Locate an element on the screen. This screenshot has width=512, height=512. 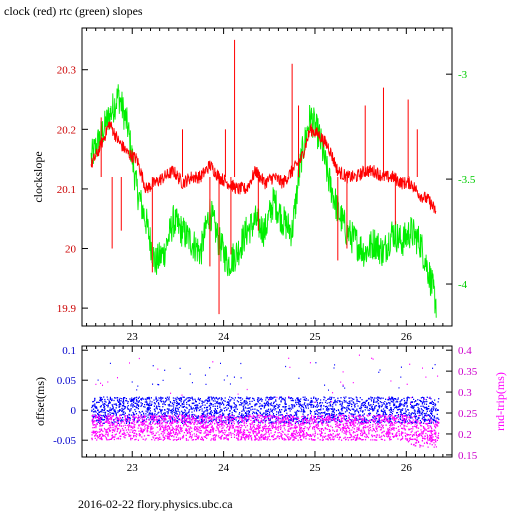
y2-tick-label: -3.5 is located at coordinates (467, 180).